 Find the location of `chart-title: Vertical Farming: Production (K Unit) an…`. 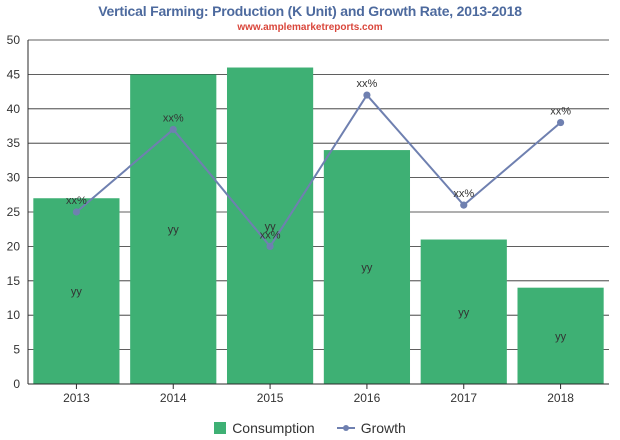

chart-title: Vertical Farming: Production (K Unit) an… is located at coordinates (310, 11).